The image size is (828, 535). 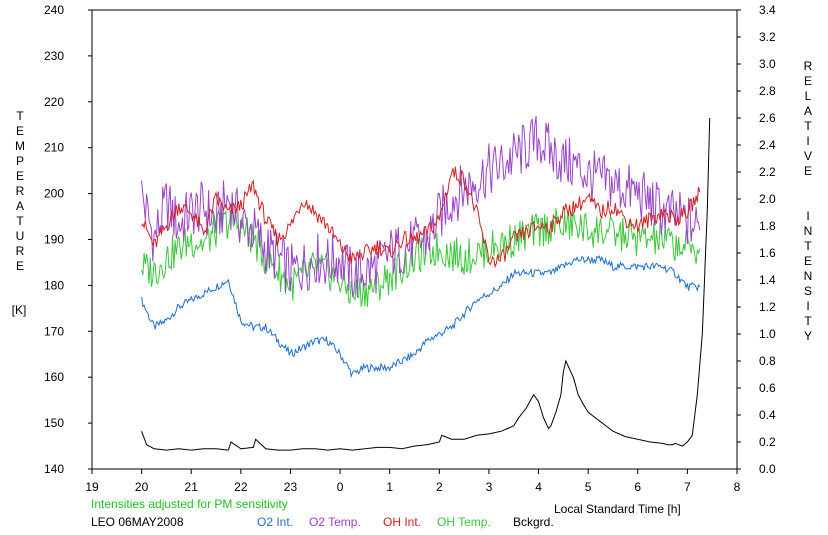 What do you see at coordinates (767, 118) in the screenshot?
I see `y-right-tick-label: 2.6` at bounding box center [767, 118].